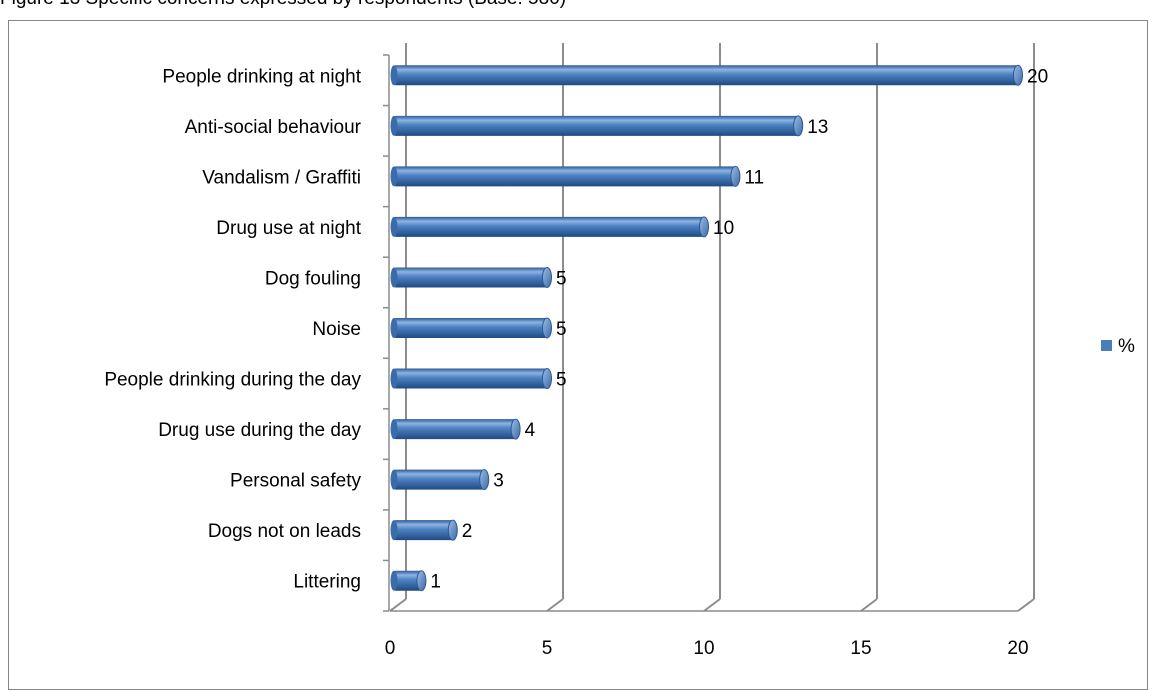 The image size is (1163, 690). I want to click on data-label: 2, so click(467, 531).